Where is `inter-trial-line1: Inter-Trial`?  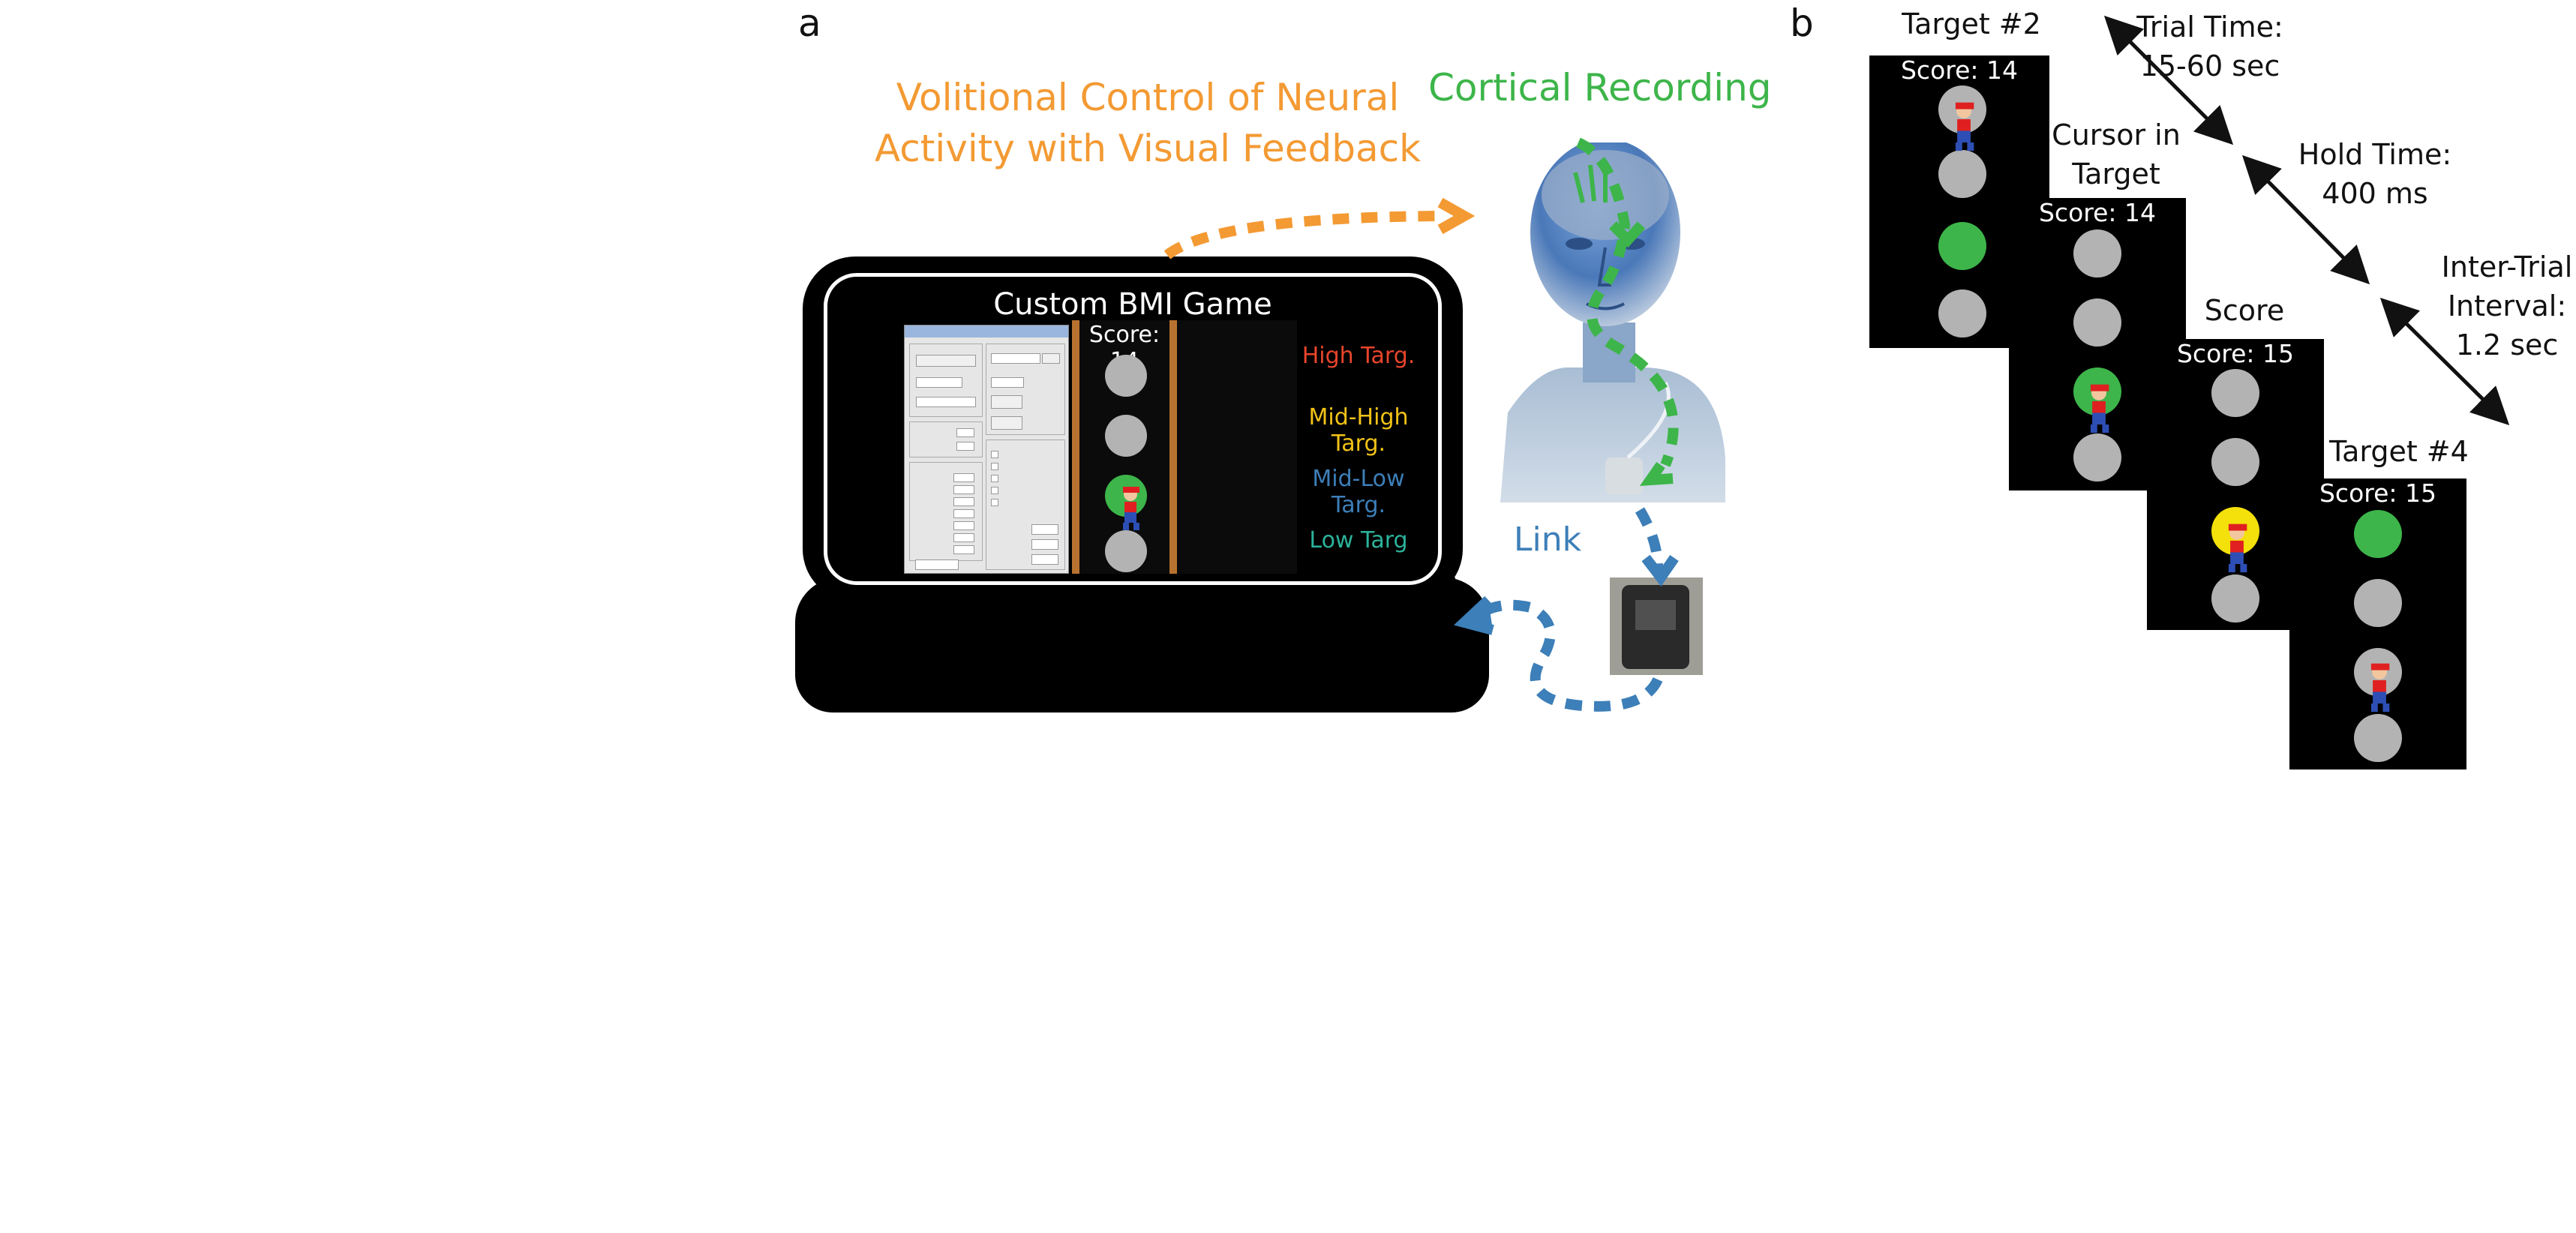
inter-trial-line1: Inter-Trial is located at coordinates (2507, 267).